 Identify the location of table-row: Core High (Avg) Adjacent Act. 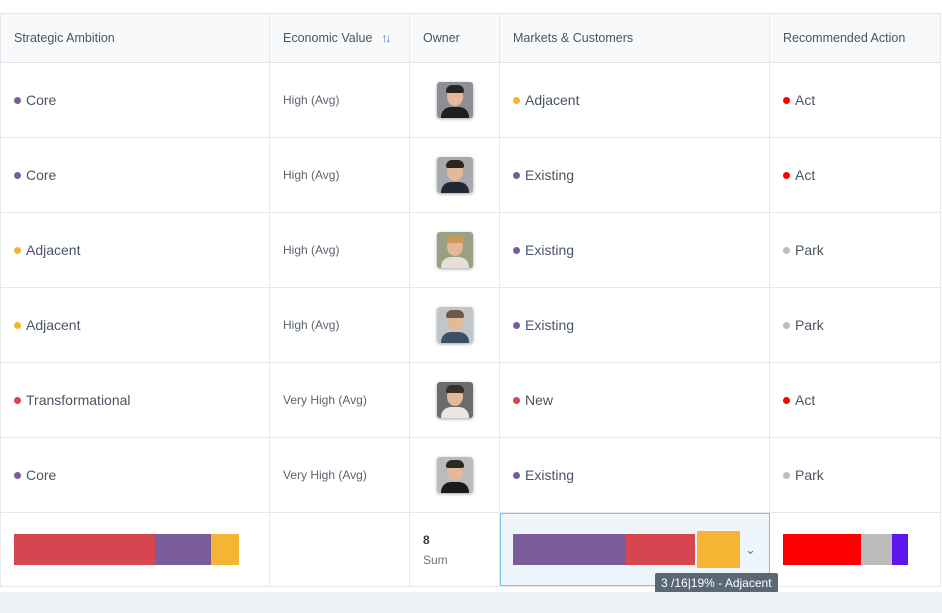
(470, 100).